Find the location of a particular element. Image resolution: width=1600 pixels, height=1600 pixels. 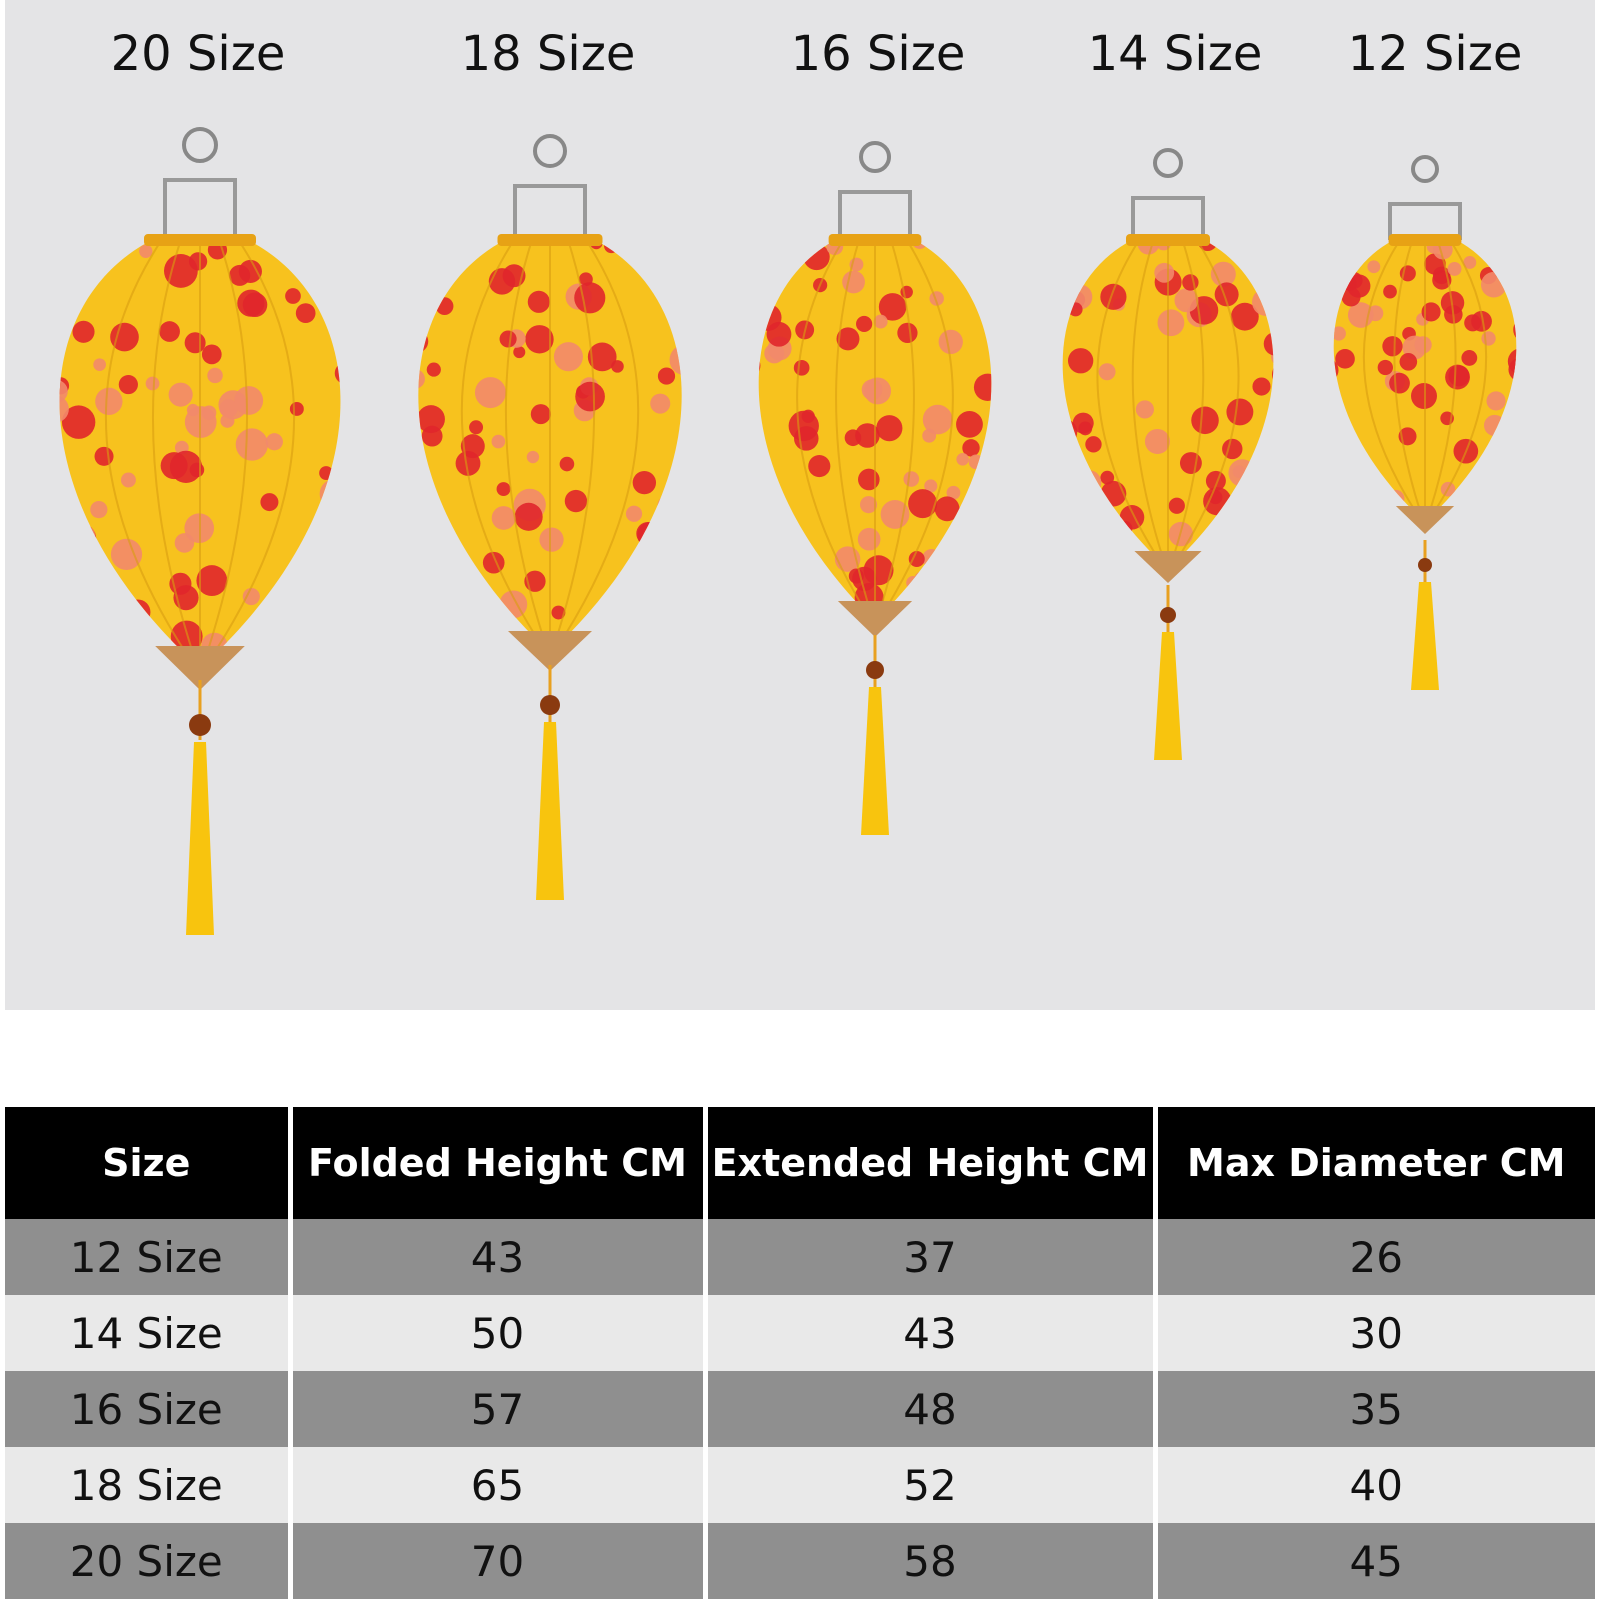

value-cell: 37 is located at coordinates (928, 1257).